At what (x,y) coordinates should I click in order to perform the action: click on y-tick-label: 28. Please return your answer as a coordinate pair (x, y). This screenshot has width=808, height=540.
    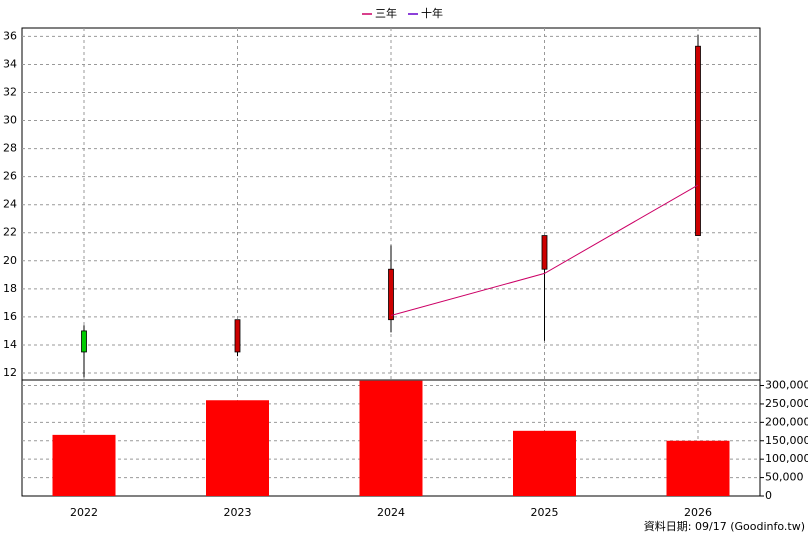
    Looking at the image, I should click on (10, 148).